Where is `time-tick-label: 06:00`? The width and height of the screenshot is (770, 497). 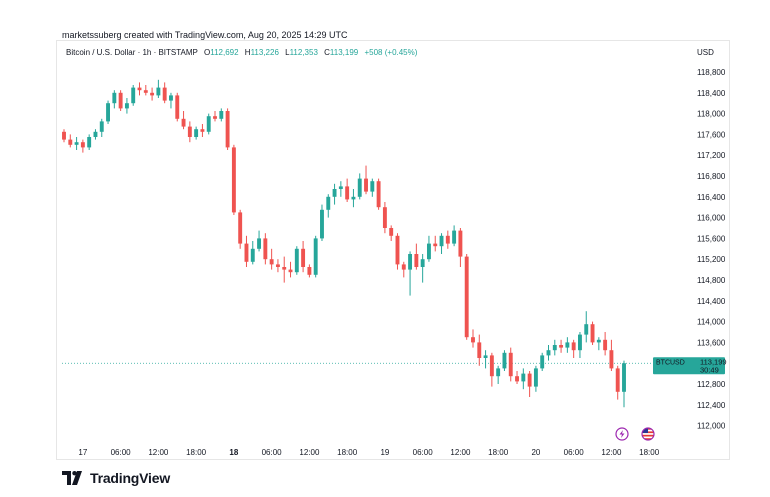 time-tick-label: 06:00 is located at coordinates (272, 452).